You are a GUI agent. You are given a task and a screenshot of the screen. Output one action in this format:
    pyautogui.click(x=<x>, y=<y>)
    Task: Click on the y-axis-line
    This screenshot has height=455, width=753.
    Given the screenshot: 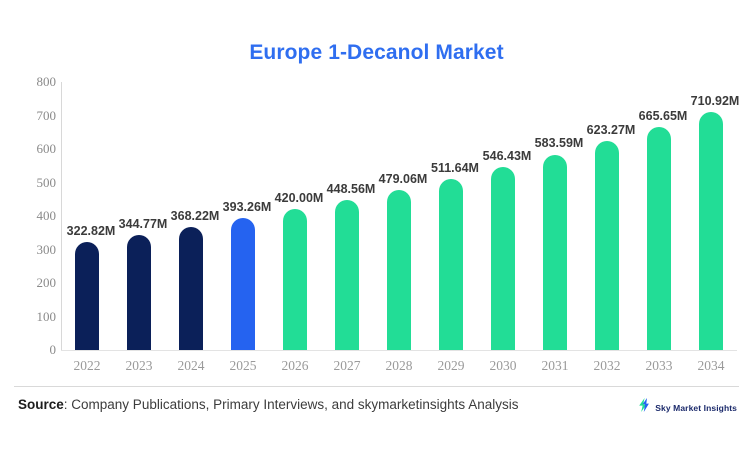 What is the action you would take?
    pyautogui.click(x=61, y=216)
    